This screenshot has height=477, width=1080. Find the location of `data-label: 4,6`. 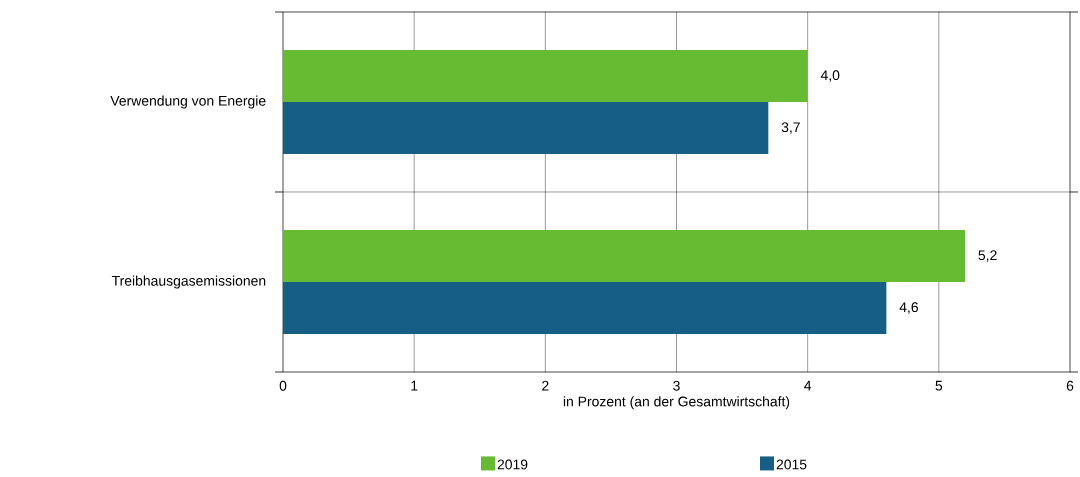

data-label: 4,6 is located at coordinates (908, 308).